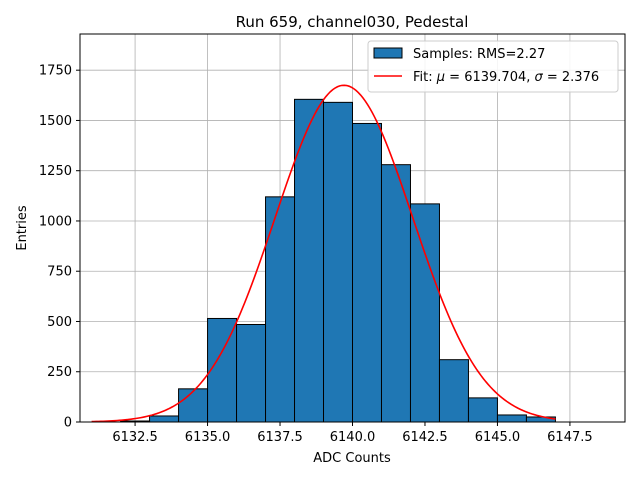  Describe the element at coordinates (352, 458) in the screenshot. I see `x-axis-label: ADC Counts` at that location.